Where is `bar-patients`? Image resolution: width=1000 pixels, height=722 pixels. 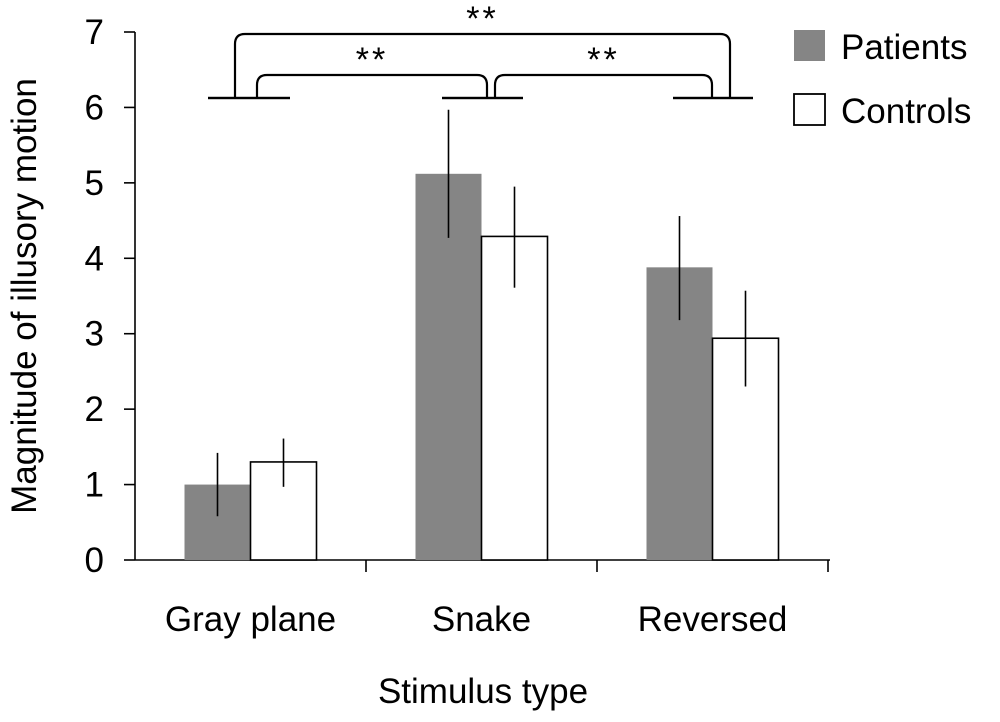
bar-patients is located at coordinates (448, 366).